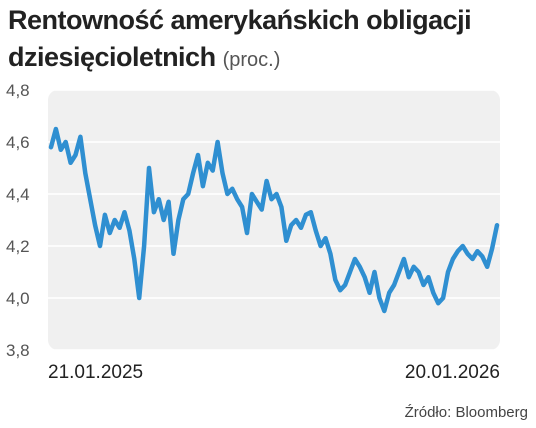 Image resolution: width=536 pixels, height=428 pixels. I want to click on source-note: Źródło: Bloomberg, so click(466, 412).